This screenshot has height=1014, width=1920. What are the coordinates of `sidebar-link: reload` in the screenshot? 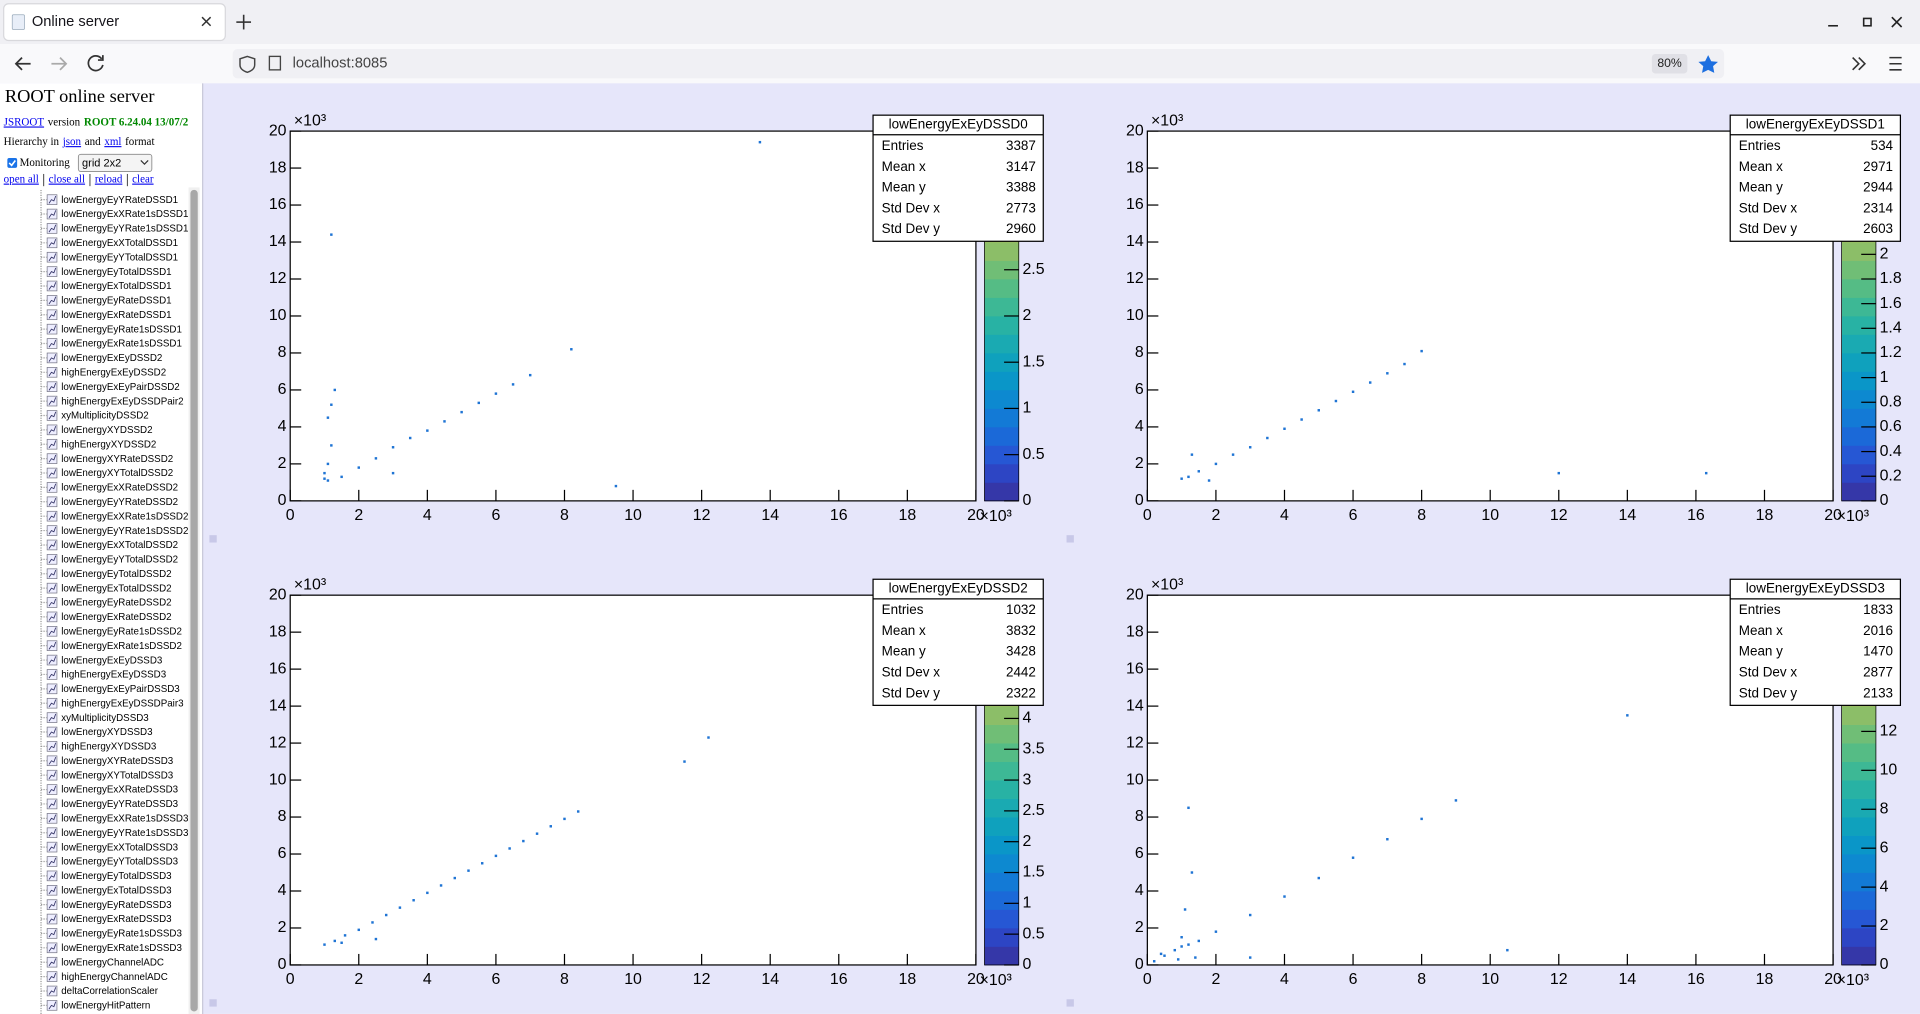 It's located at (109, 180).